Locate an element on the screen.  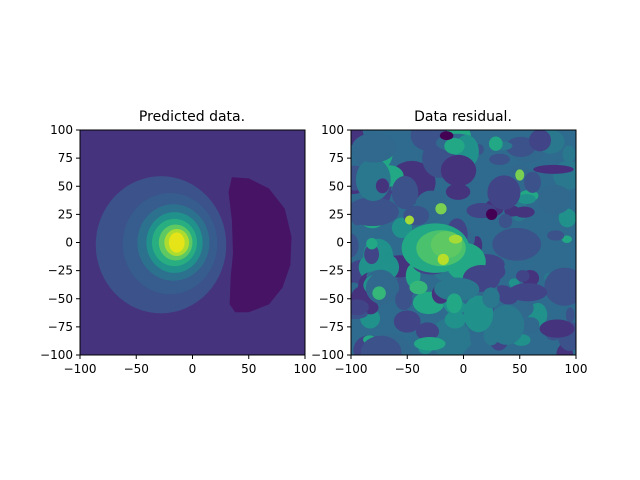
right-title: Data residual. is located at coordinates (463, 117).